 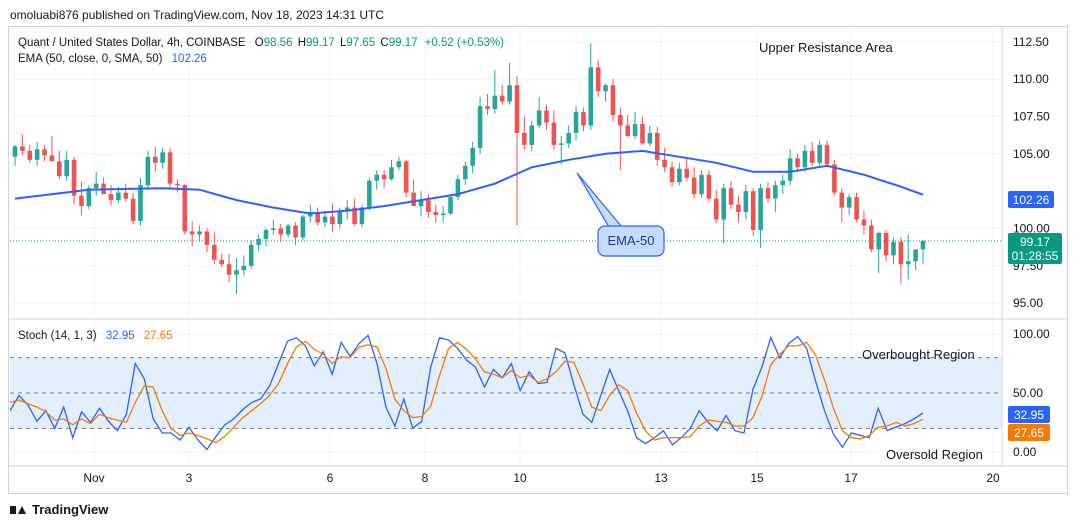 I want to click on price-tick-label: 95.00, so click(x=1028, y=303).